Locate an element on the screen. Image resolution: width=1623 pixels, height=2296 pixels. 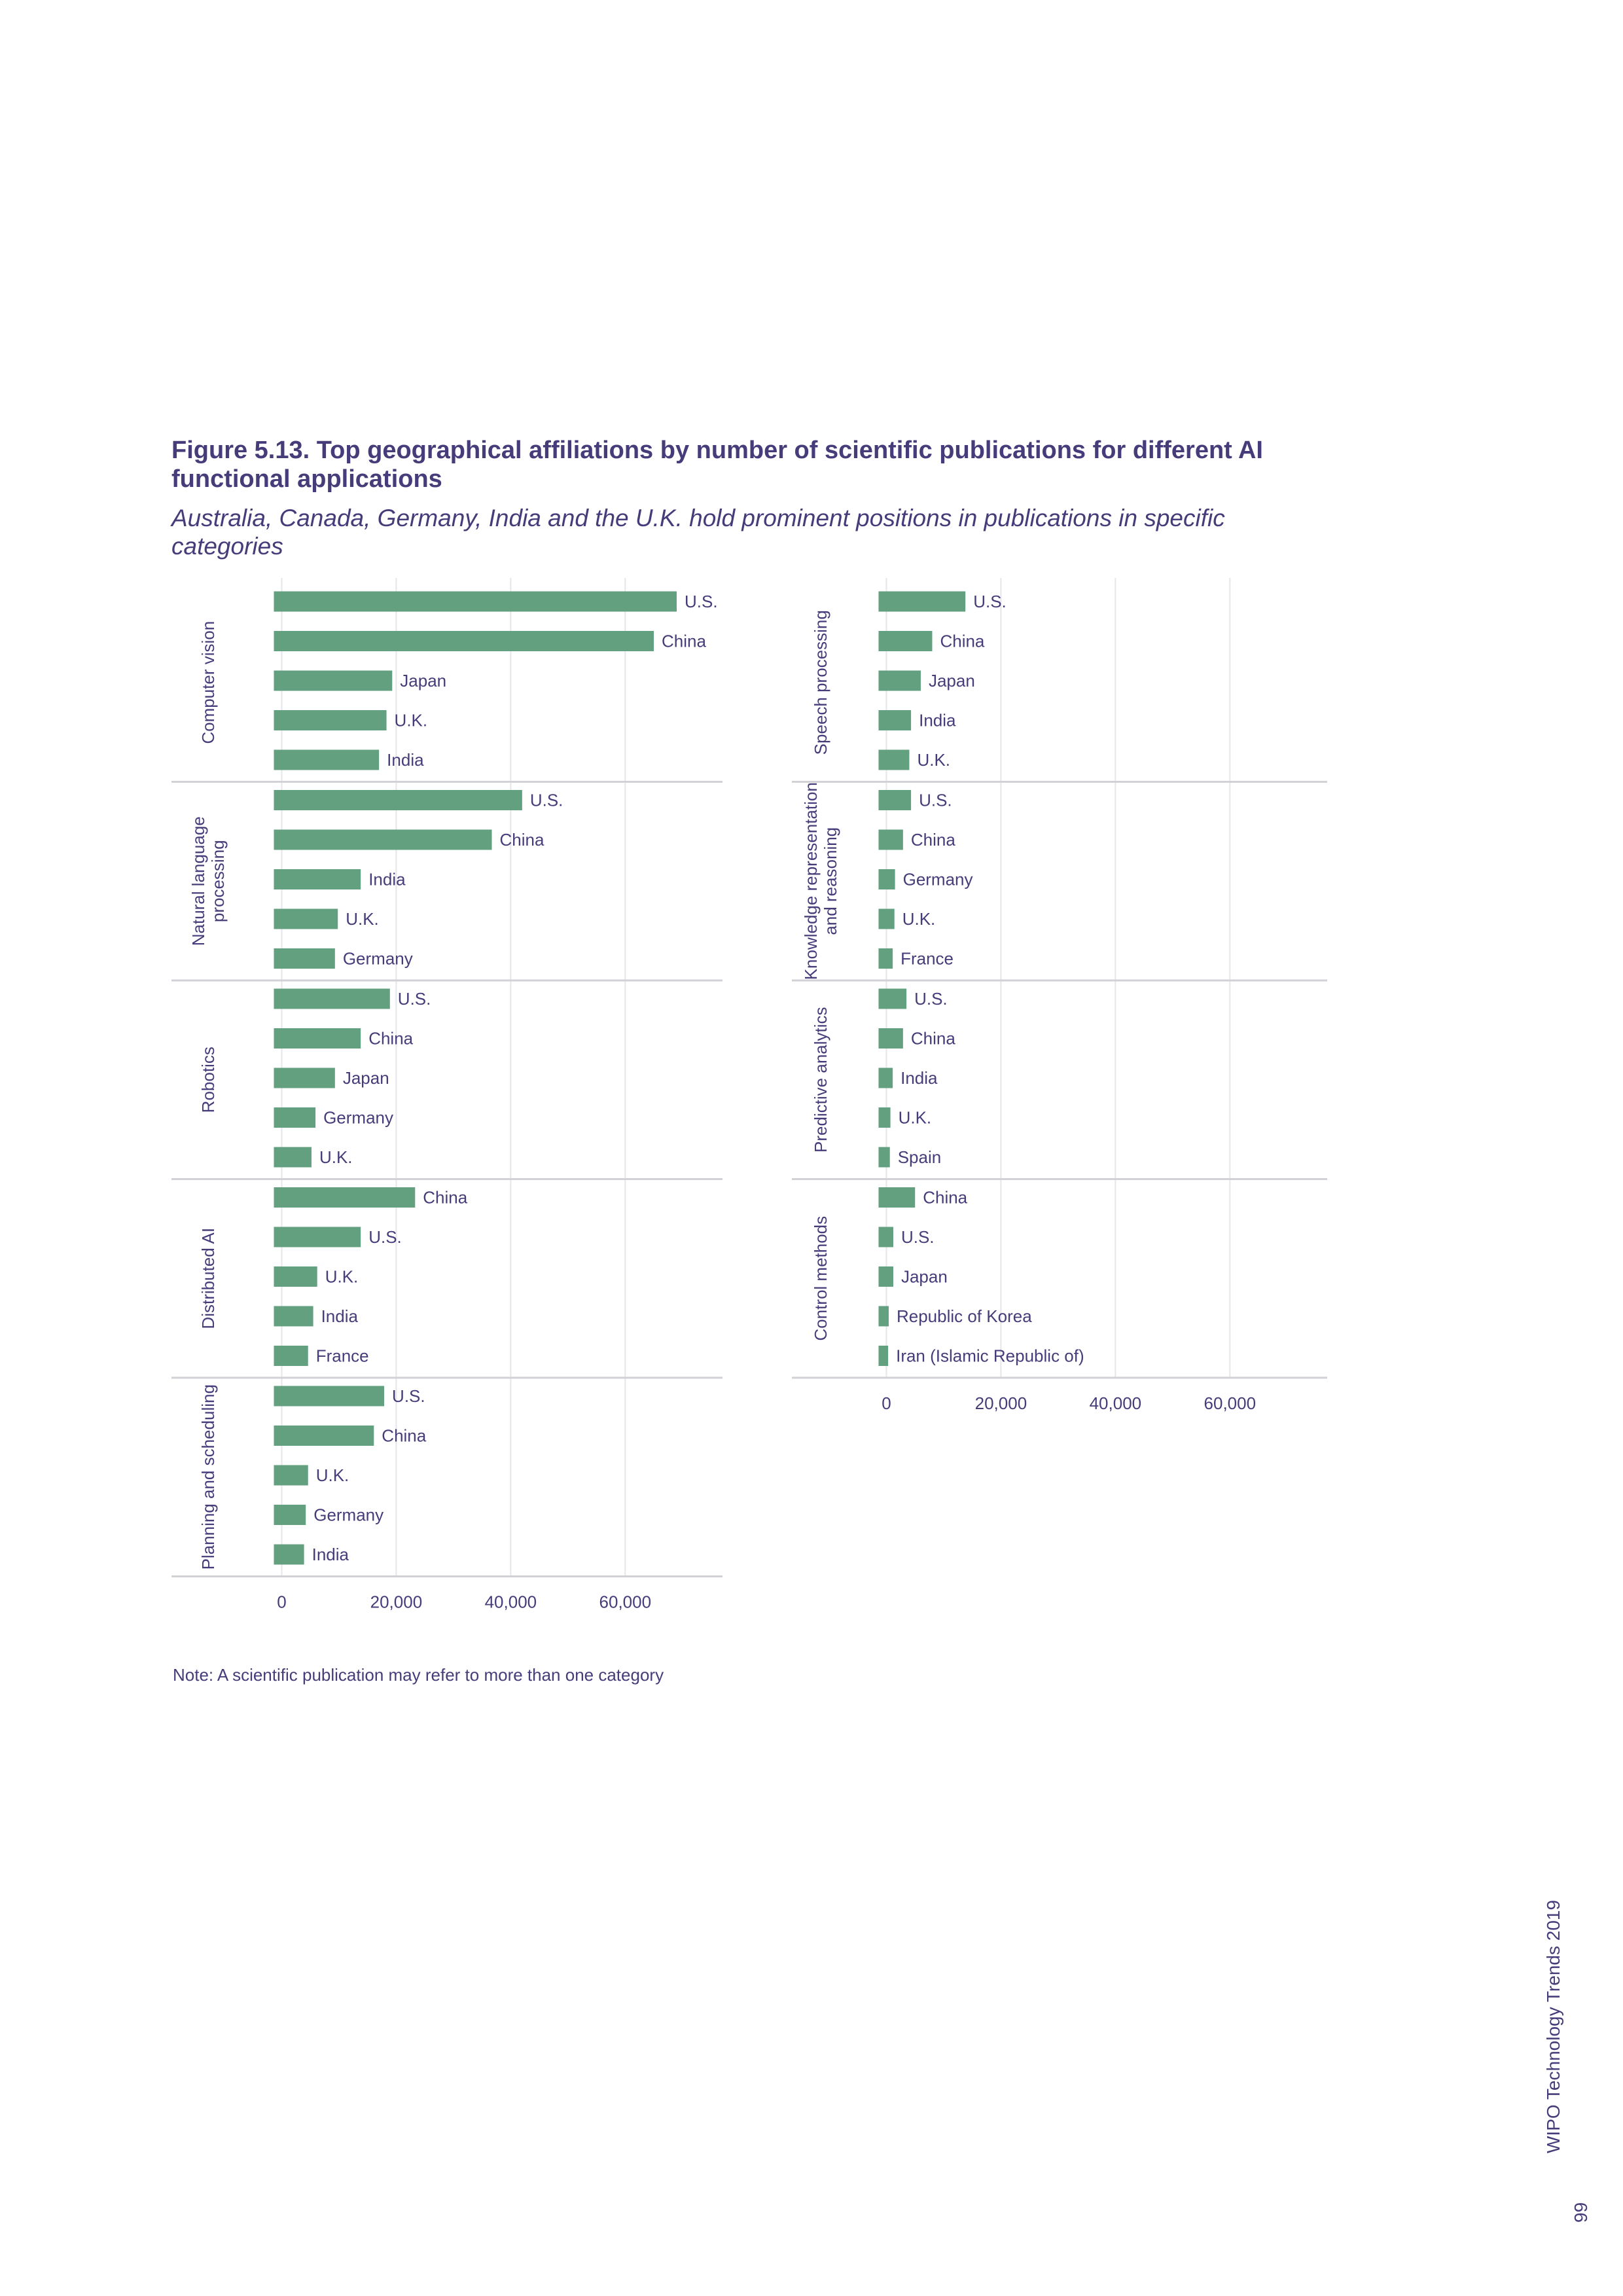
facet-label-natural-language-processing: Natural languageprocessing is located at coordinates (208, 881).